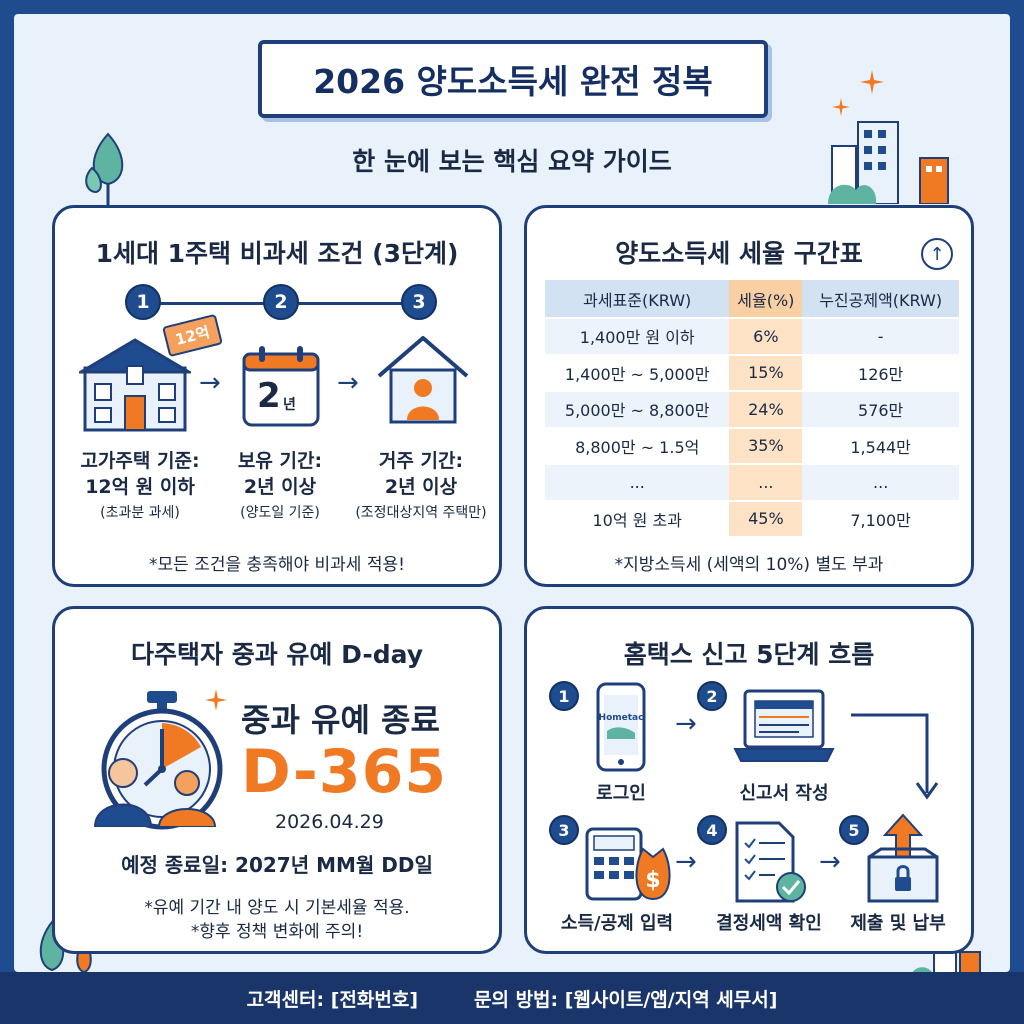 The width and height of the screenshot is (1024, 1024). What do you see at coordinates (880, 446) in the screenshot?
I see `table-cell: 1,544만` at bounding box center [880, 446].